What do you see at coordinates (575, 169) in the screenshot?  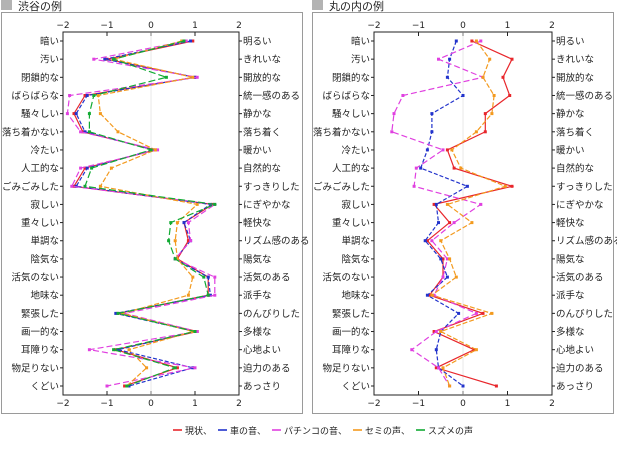 I see `right-adjective-label: 自然的な` at bounding box center [575, 169].